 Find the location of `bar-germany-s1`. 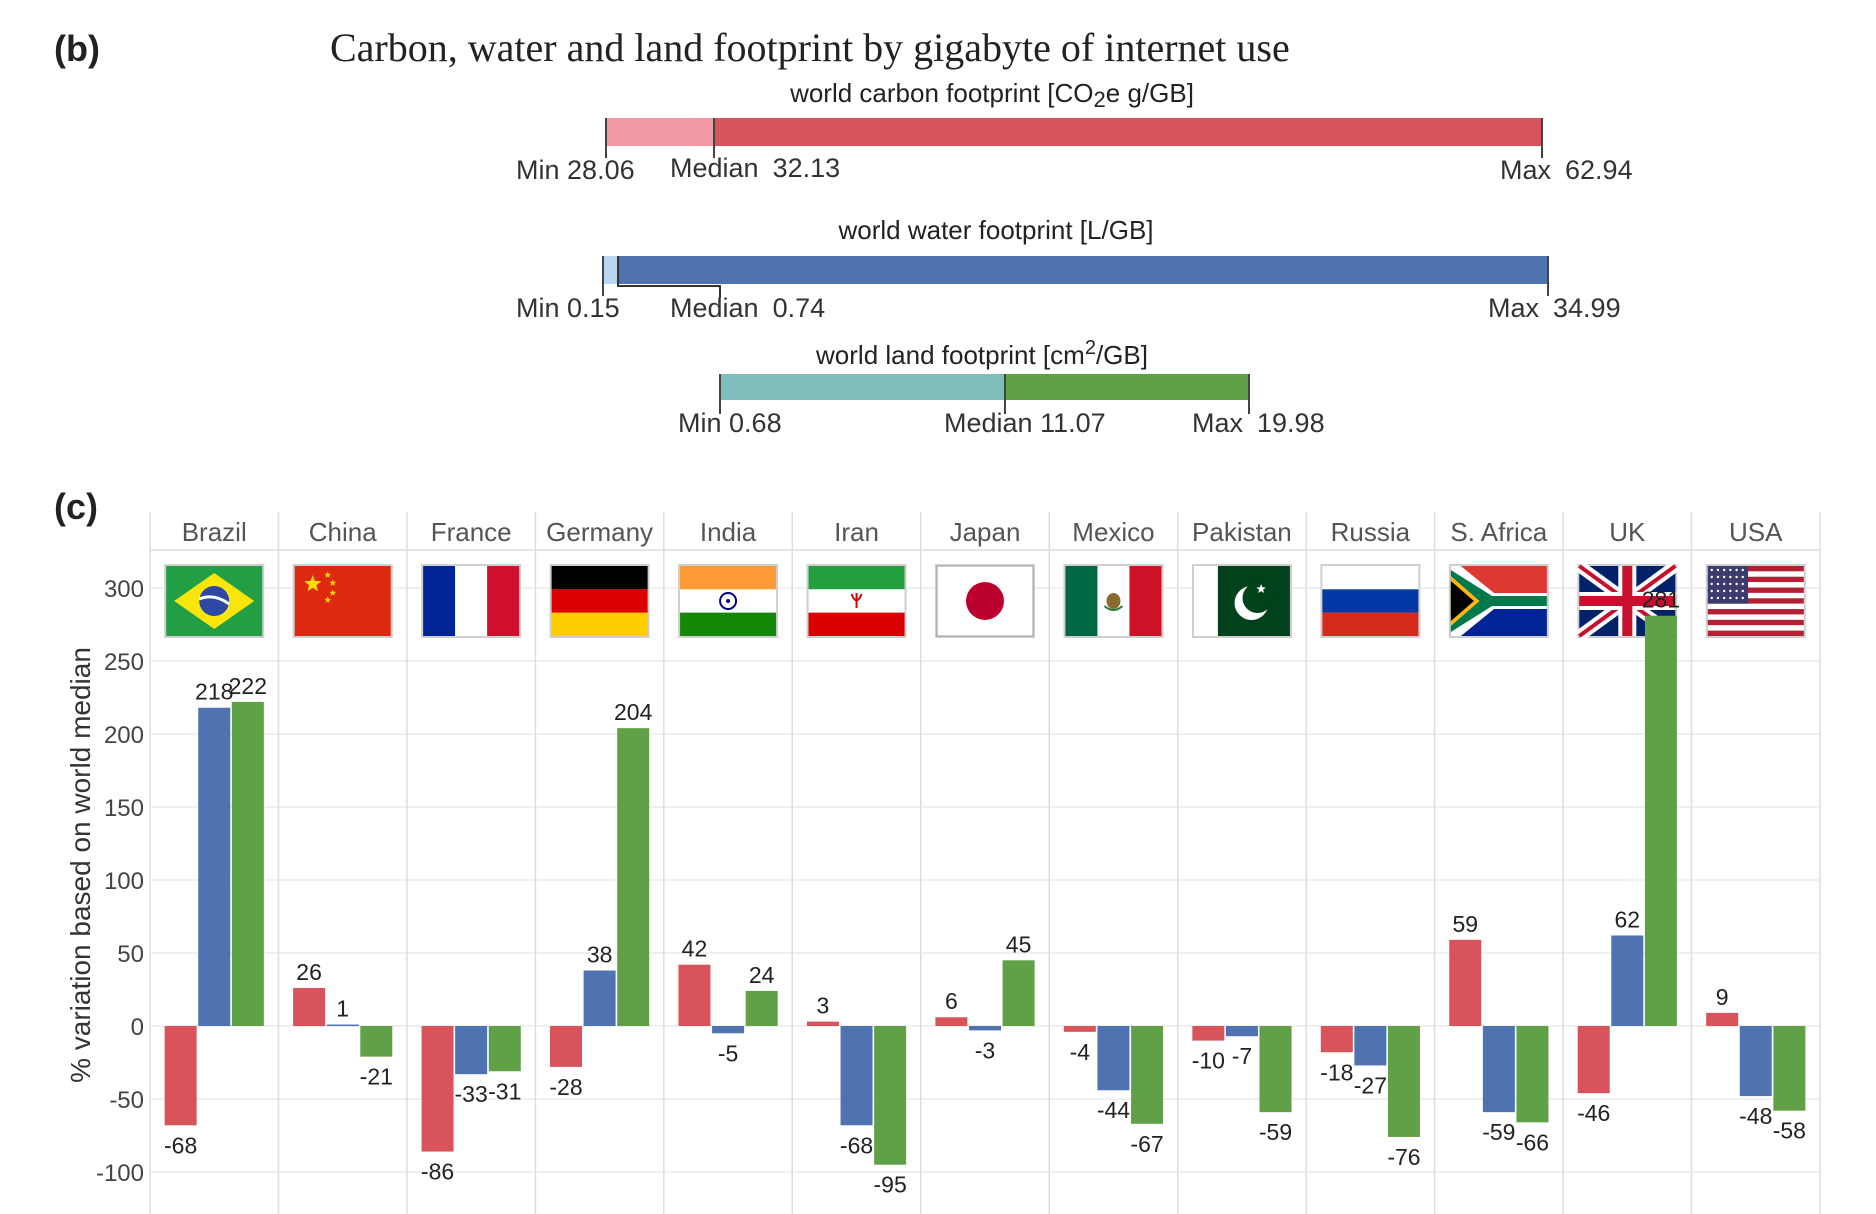

bar-germany-s1 is located at coordinates (566, 1046).